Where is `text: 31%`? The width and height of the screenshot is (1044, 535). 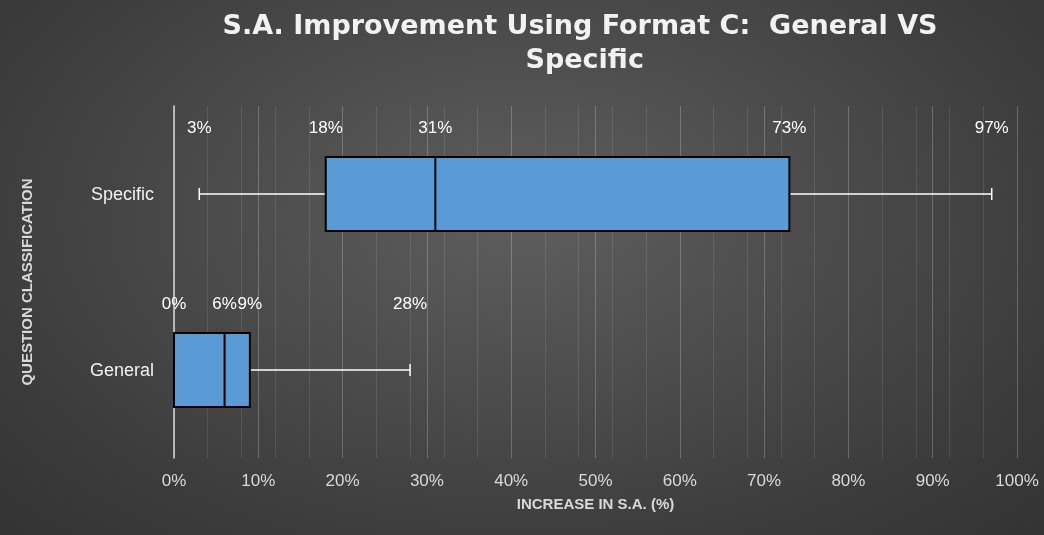 text: 31% is located at coordinates (435, 127).